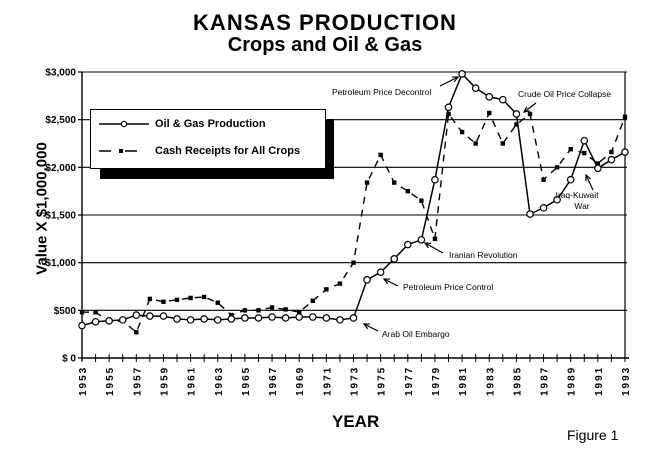 The width and height of the screenshot is (650, 452). What do you see at coordinates (356, 421) in the screenshot?
I see `x-axis-label: YEAR` at bounding box center [356, 421].